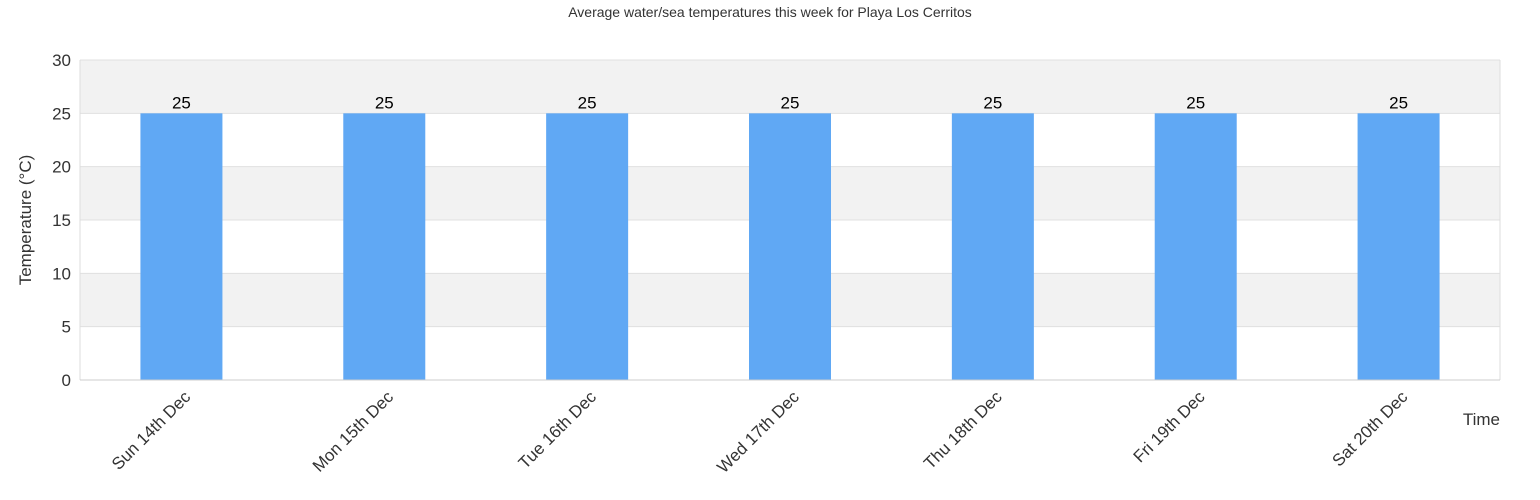  I want to click on y-tick-label: 30, so click(61, 60).